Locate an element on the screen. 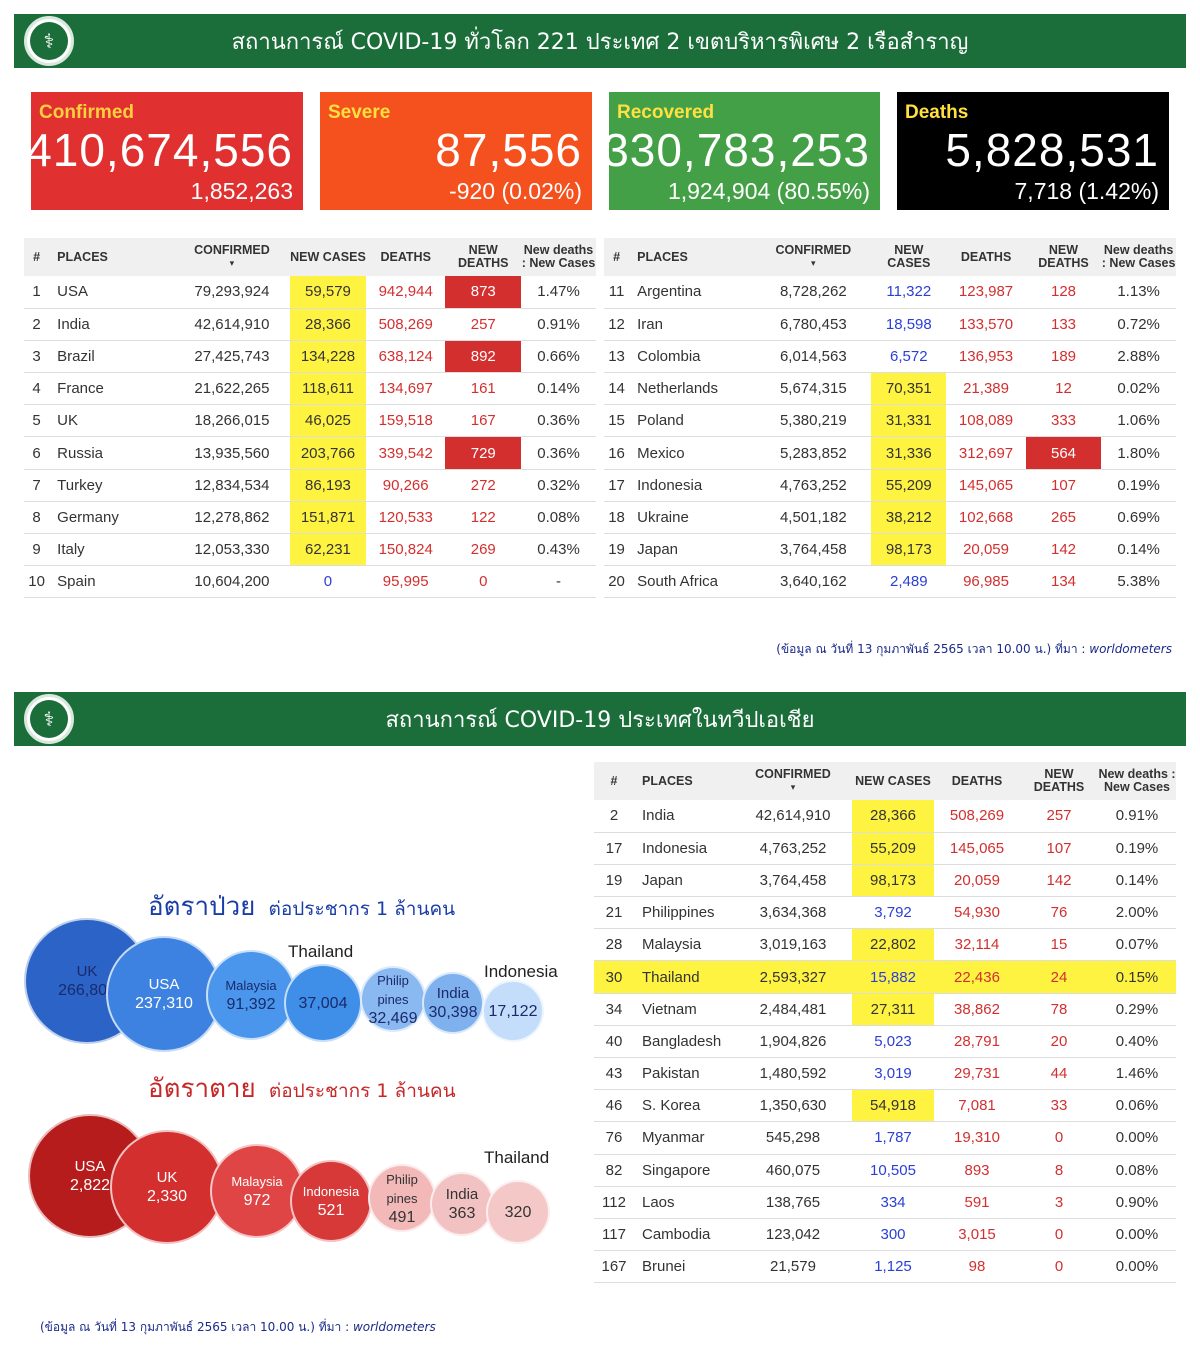 Image resolution: width=1200 pixels, height=1356 pixels. bubble-label: Malaysia is located at coordinates (257, 1181).